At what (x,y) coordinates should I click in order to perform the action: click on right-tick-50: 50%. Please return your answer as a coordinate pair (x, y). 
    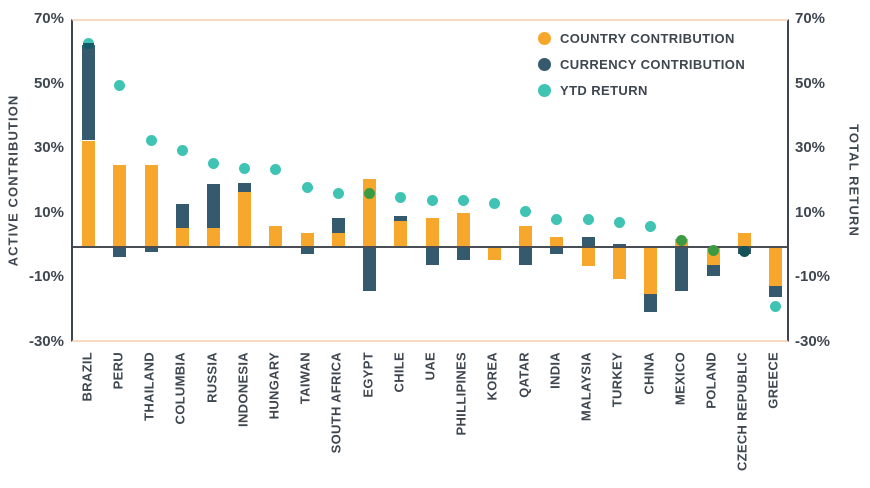
    Looking at the image, I should click on (810, 83).